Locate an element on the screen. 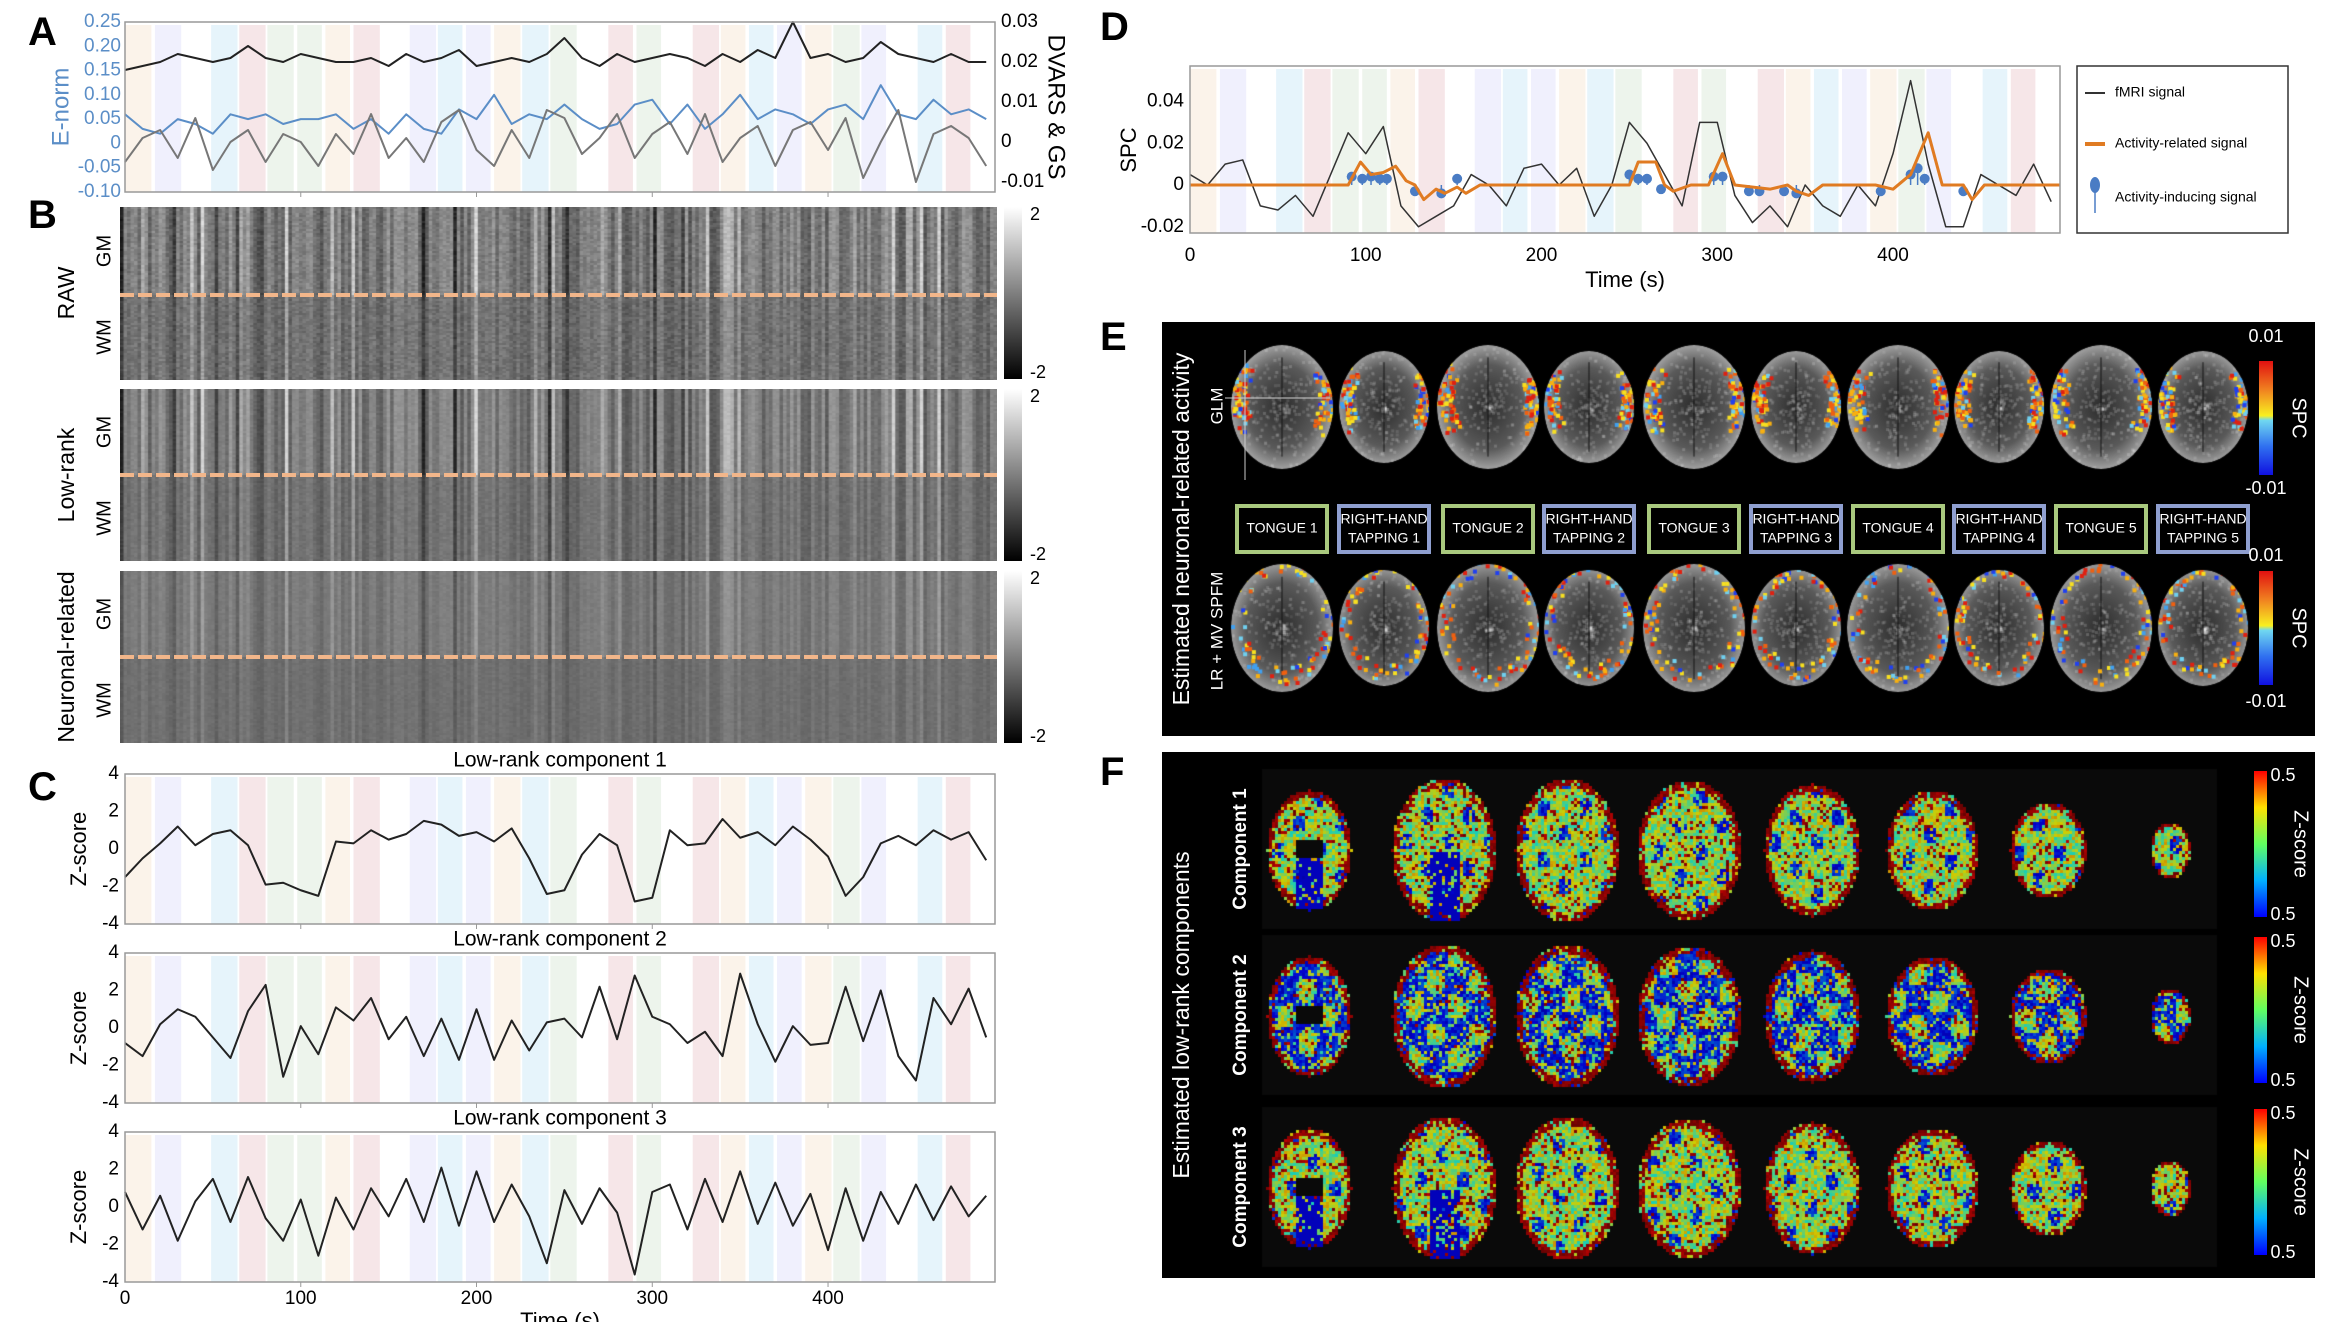 The height and width of the screenshot is (1322, 2330). e-norm-line is located at coordinates (555, 109).